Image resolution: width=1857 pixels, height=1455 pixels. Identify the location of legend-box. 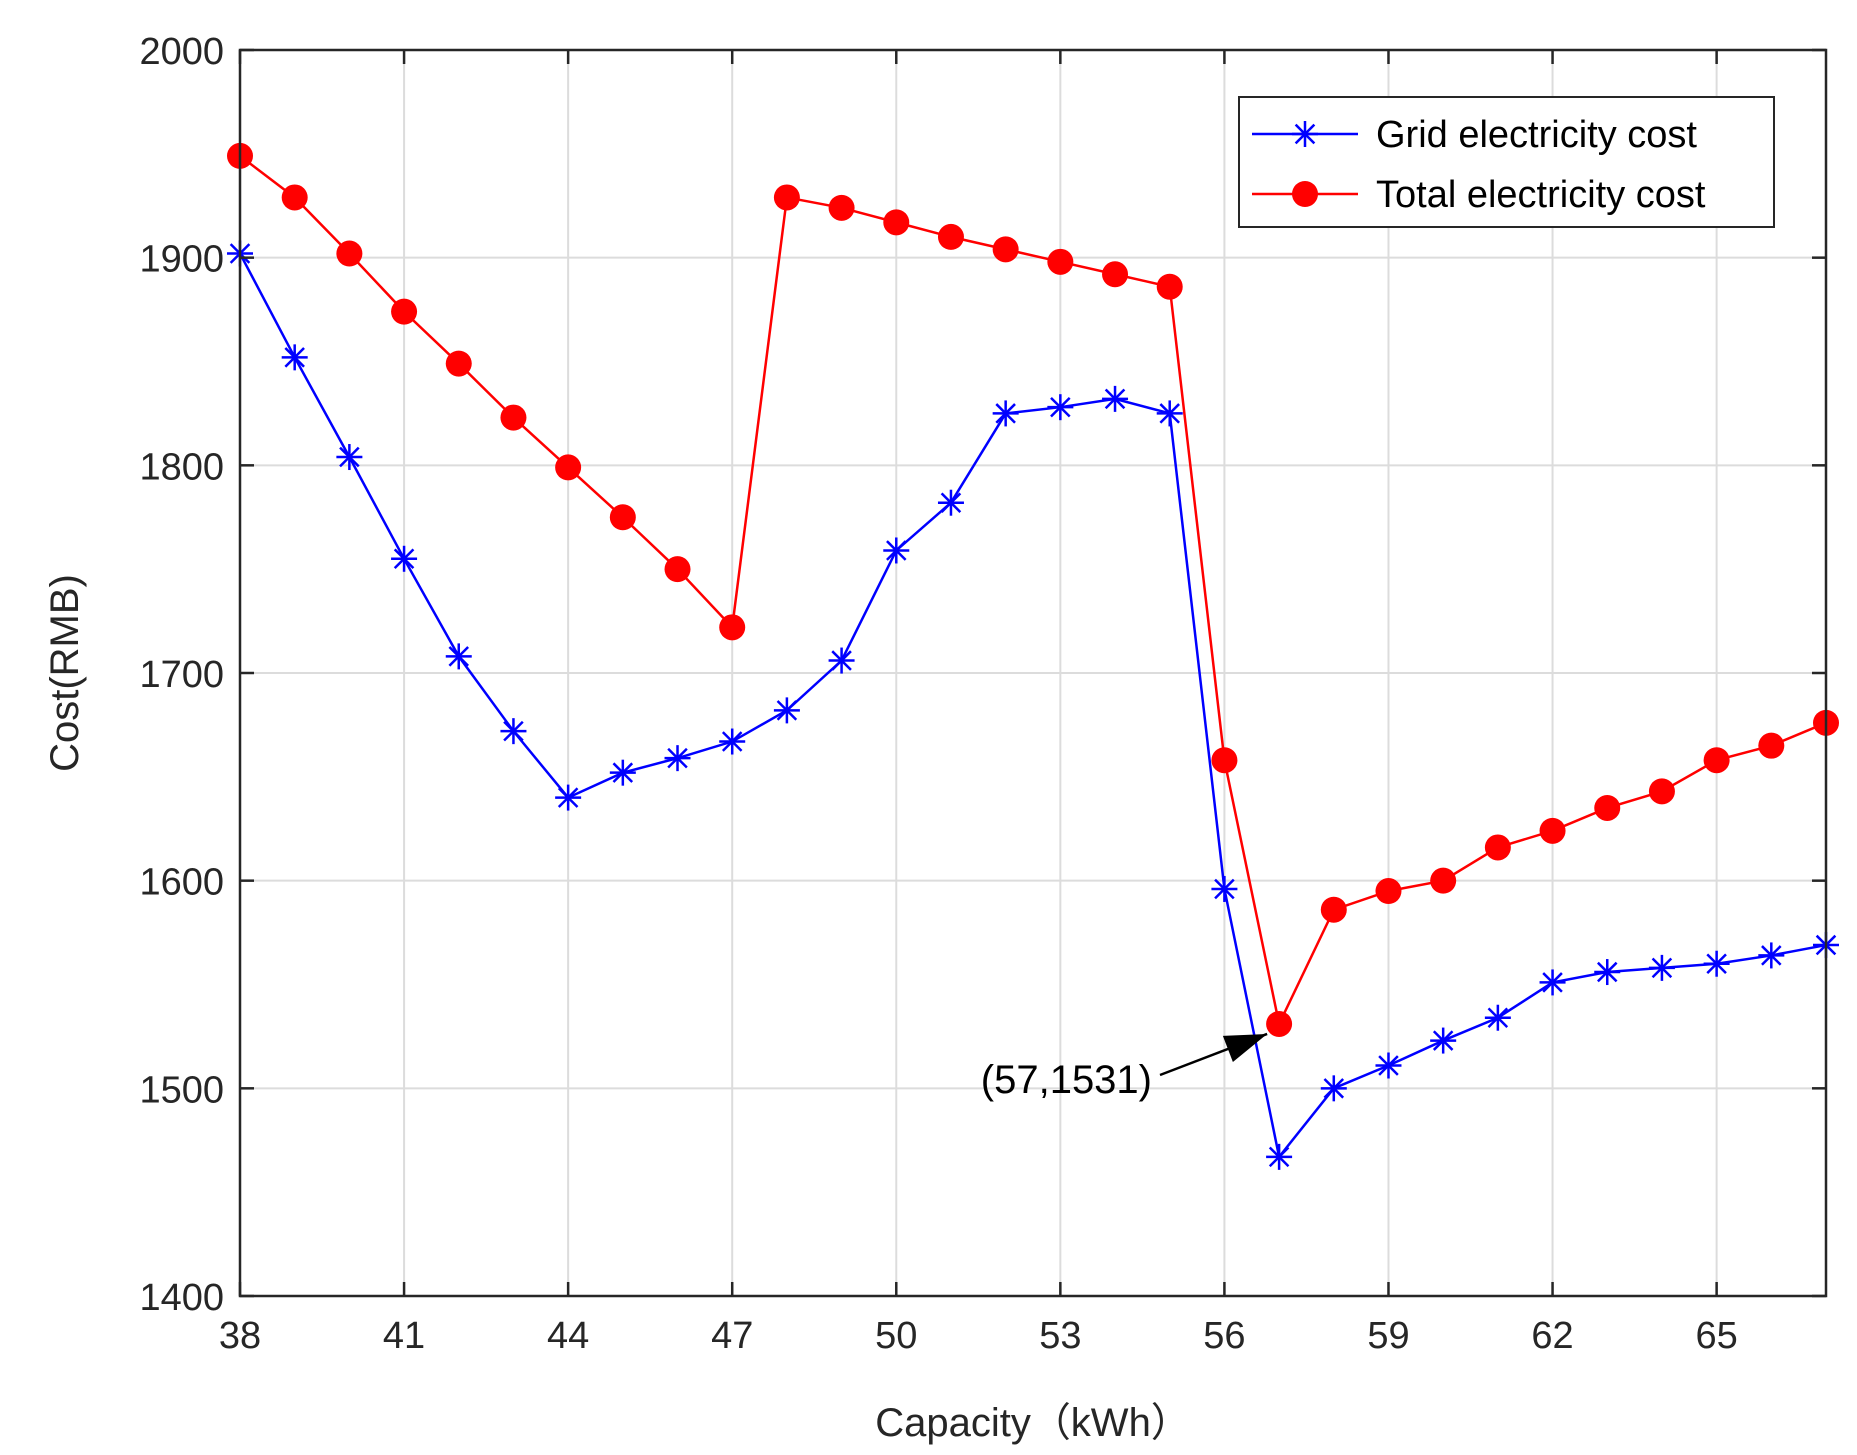
(1506, 162).